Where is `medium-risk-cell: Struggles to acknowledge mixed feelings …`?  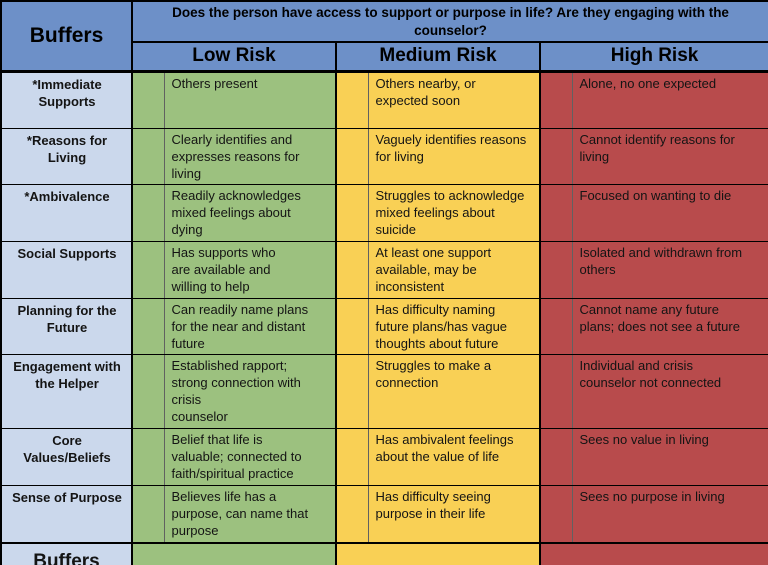 medium-risk-cell: Struggles to acknowledge mixed feelings … is located at coordinates (454, 213).